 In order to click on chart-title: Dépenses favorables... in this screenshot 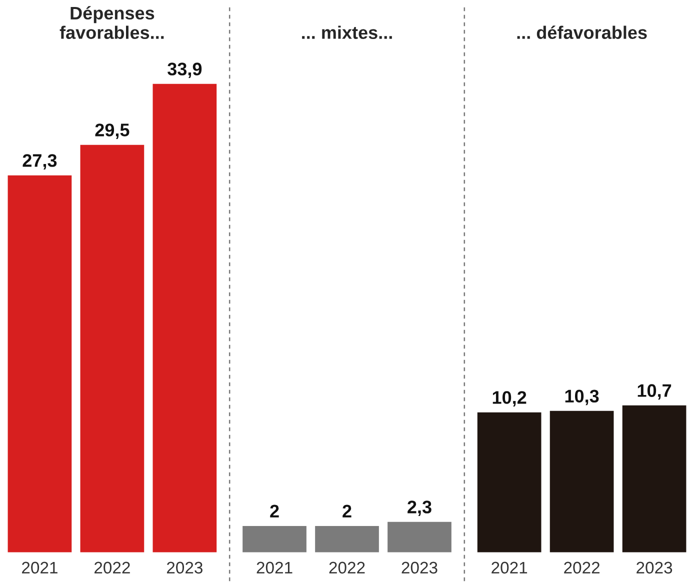, I will do `click(112, 22)`.